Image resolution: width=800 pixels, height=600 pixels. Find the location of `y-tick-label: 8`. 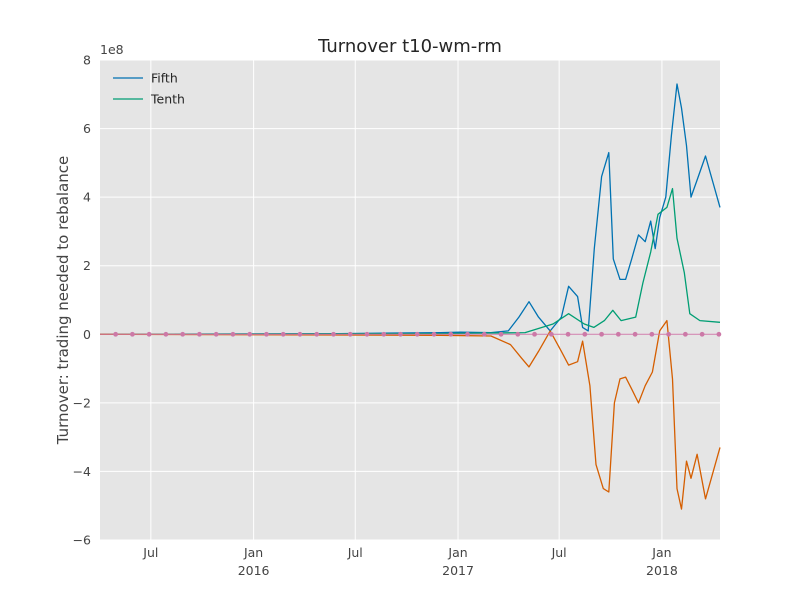

y-tick-label: 8 is located at coordinates (87, 60).